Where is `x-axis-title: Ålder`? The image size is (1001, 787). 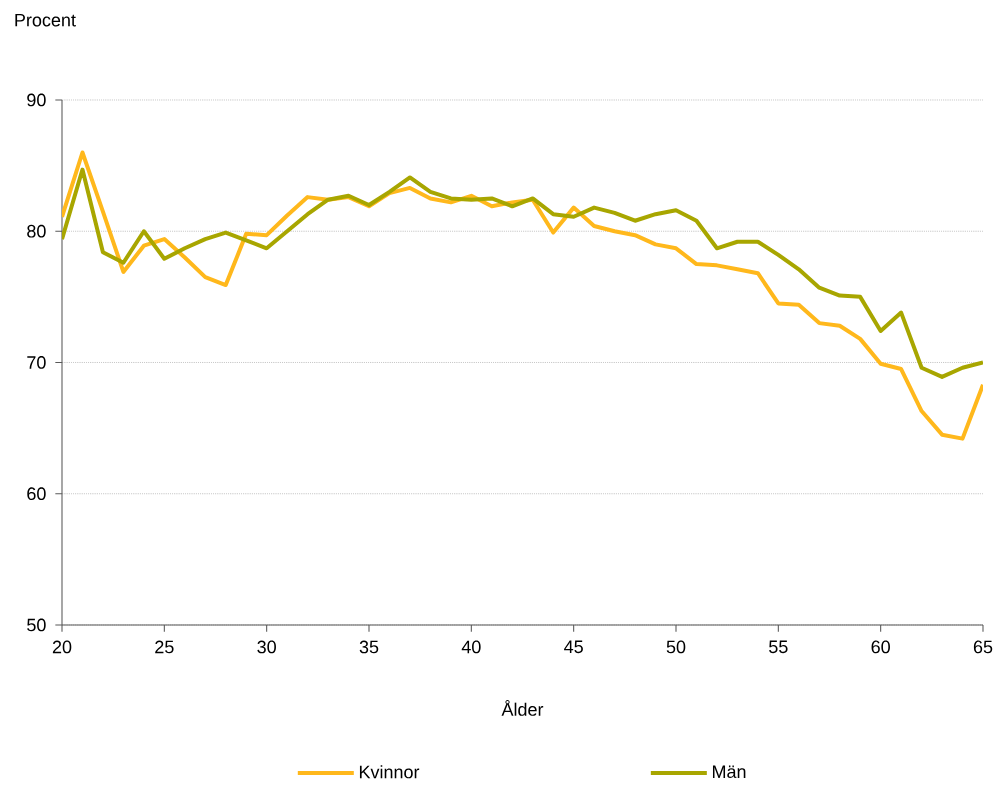 x-axis-title: Ålder is located at coordinates (522, 708).